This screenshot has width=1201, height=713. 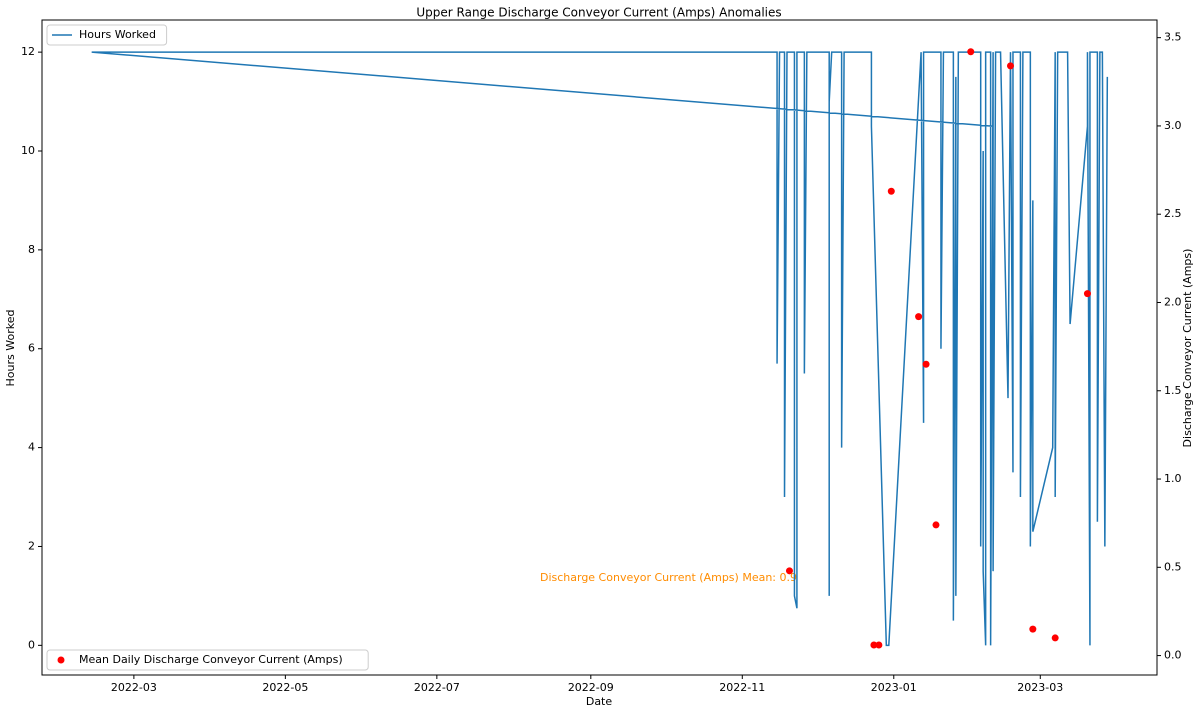 What do you see at coordinates (1173, 478) in the screenshot?
I see `y2-tick-label: 1.0` at bounding box center [1173, 478].